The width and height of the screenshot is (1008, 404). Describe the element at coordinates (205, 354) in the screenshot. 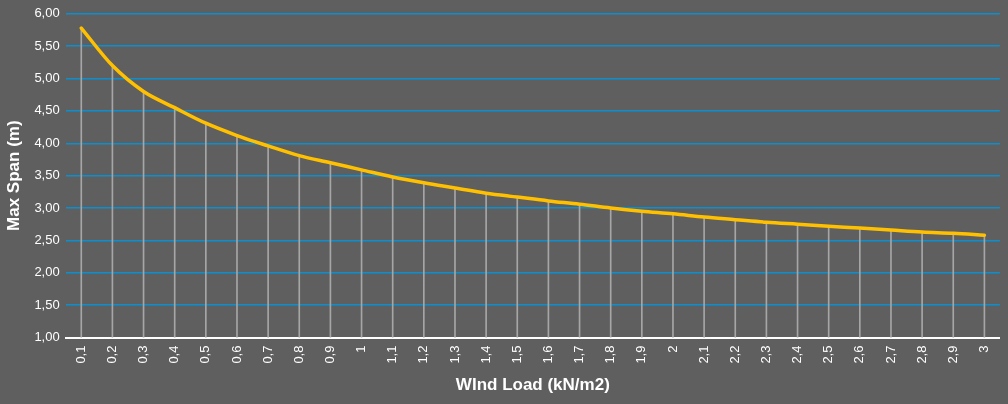

I see `x-tick-label: 0,5` at that location.